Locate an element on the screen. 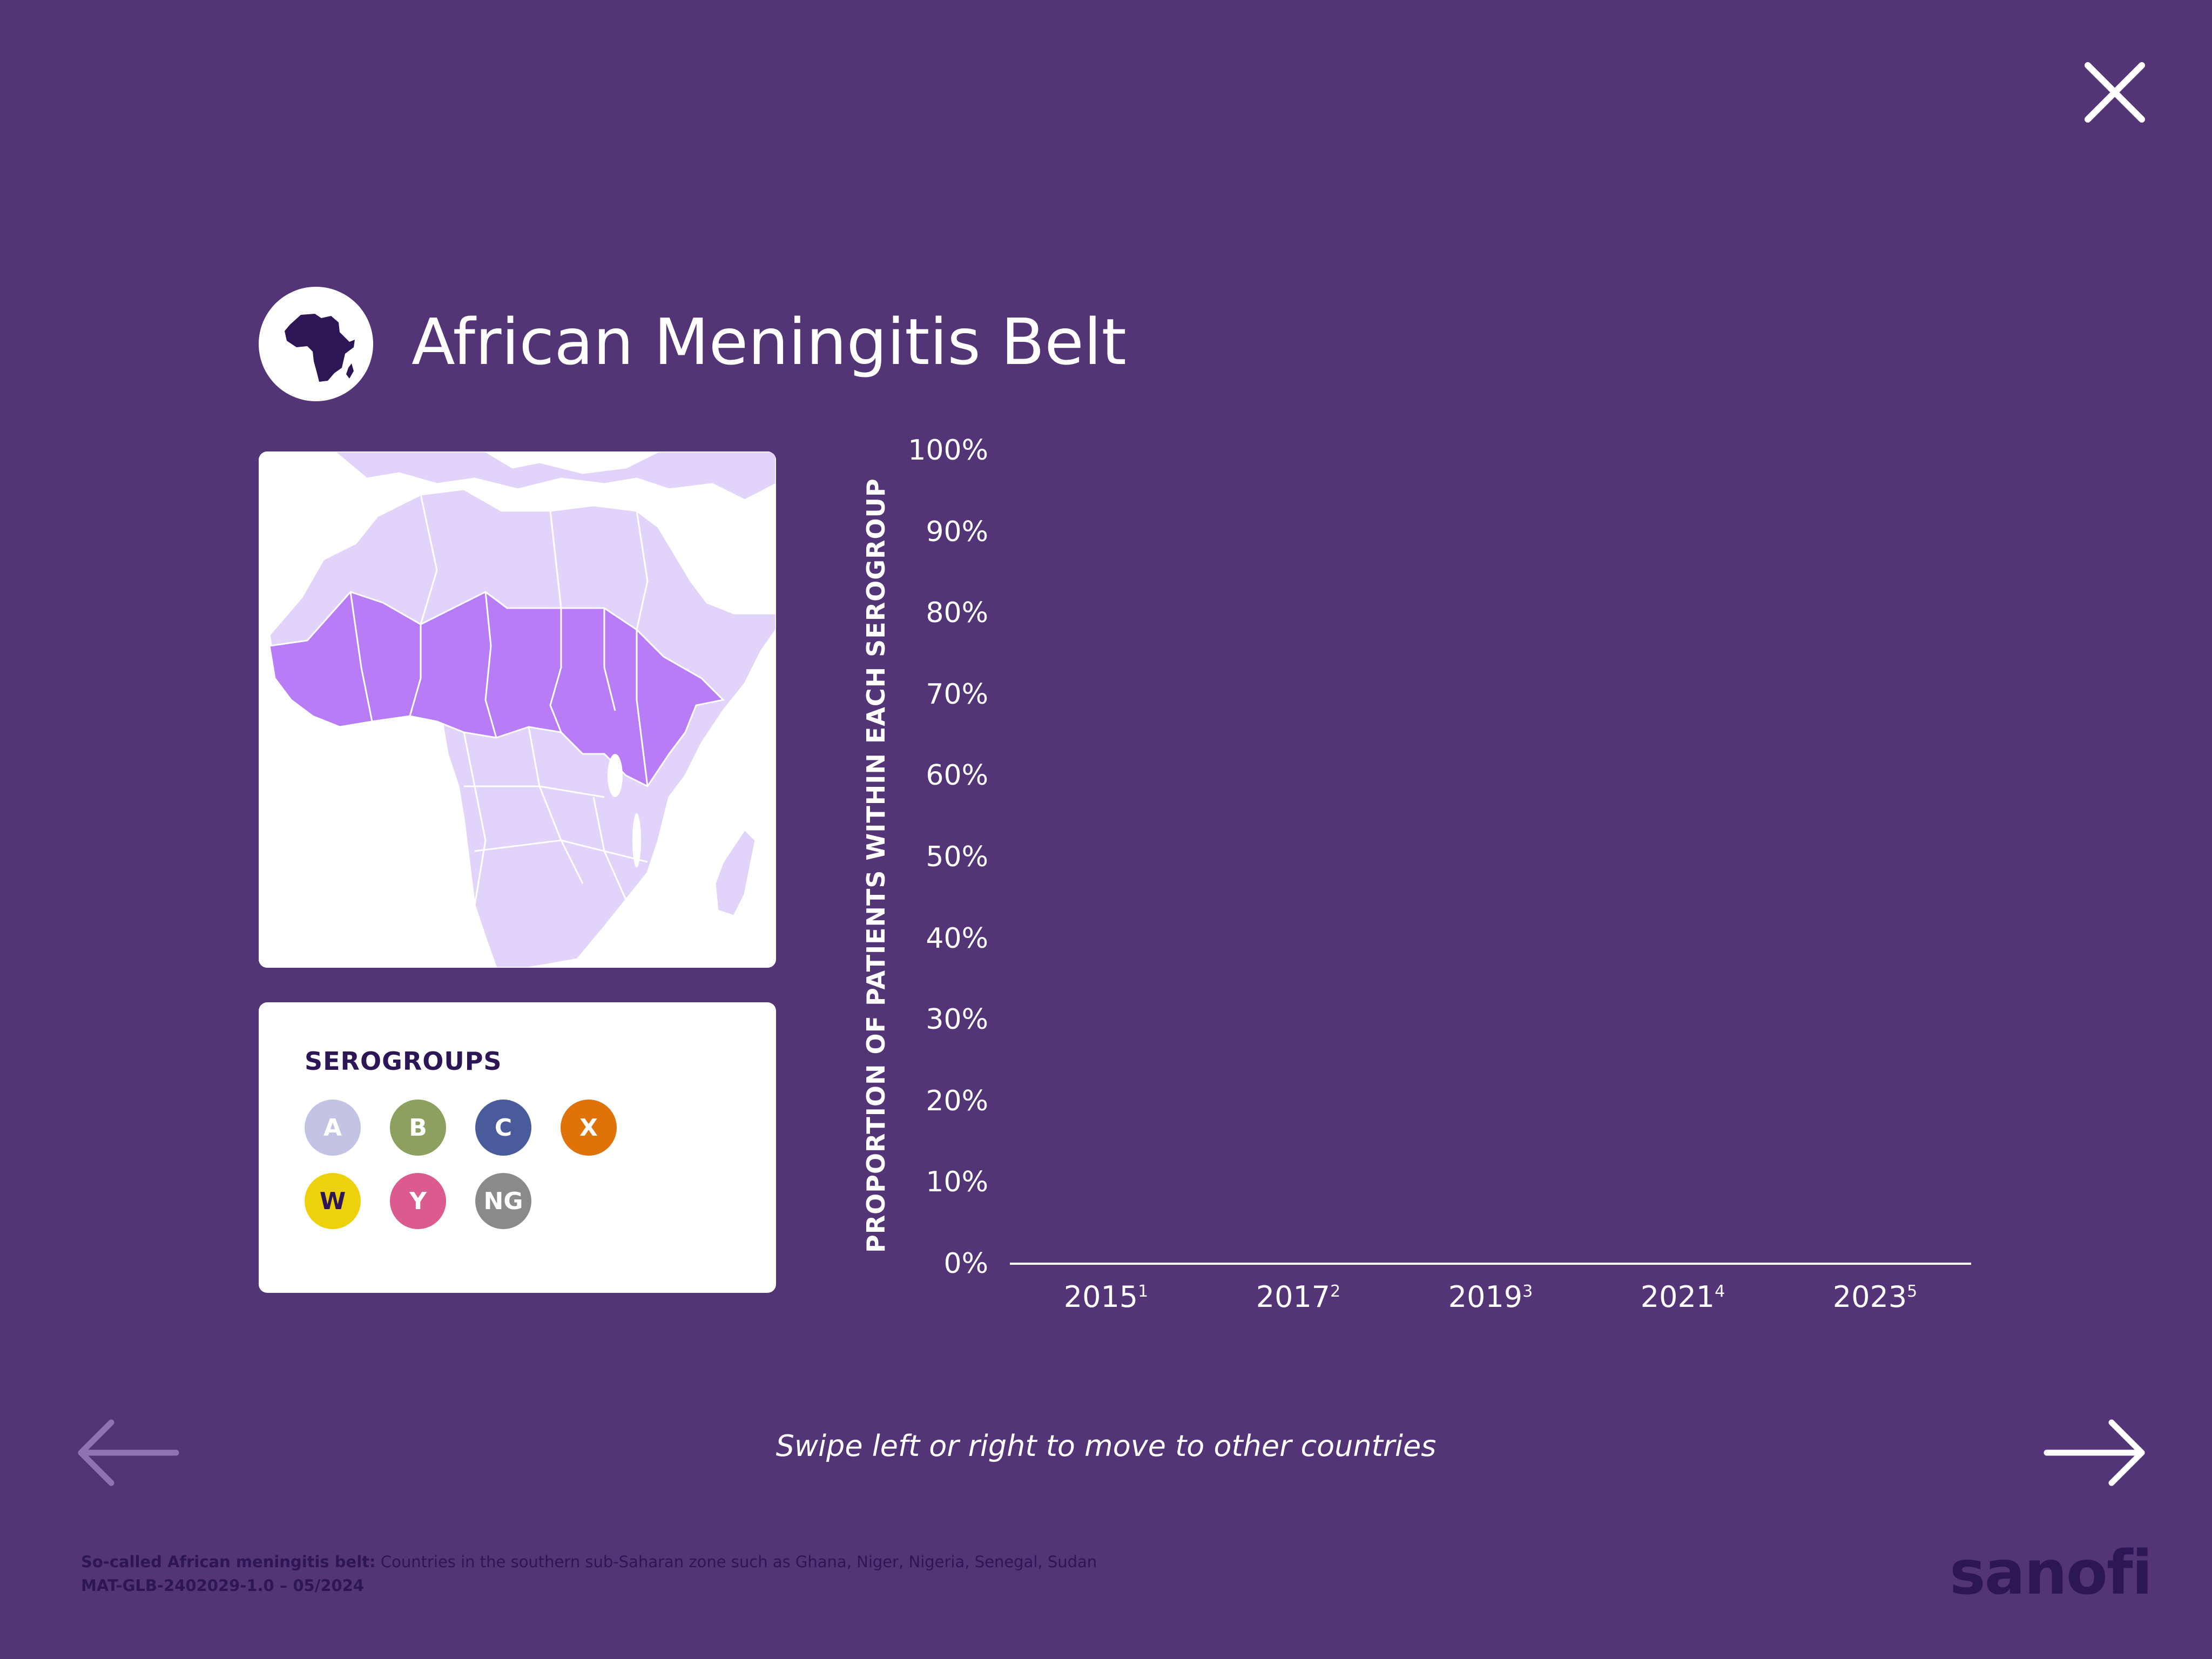 The height and width of the screenshot is (1659, 2212). footnote-label: So-called African meningitis belt: is located at coordinates (228, 1562).